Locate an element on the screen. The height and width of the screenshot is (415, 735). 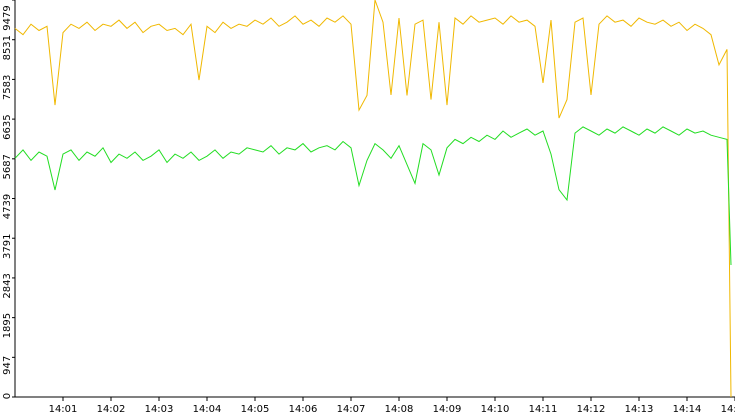
y-tick-label: 4739 is located at coordinates (7, 206).